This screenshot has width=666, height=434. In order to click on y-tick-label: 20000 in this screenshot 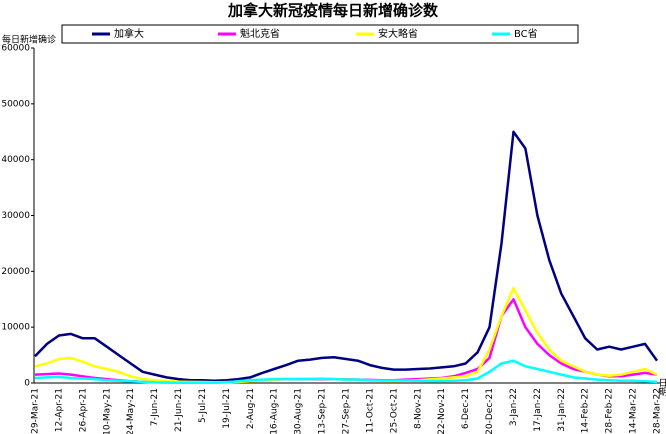, I will do `click(15, 272)`.